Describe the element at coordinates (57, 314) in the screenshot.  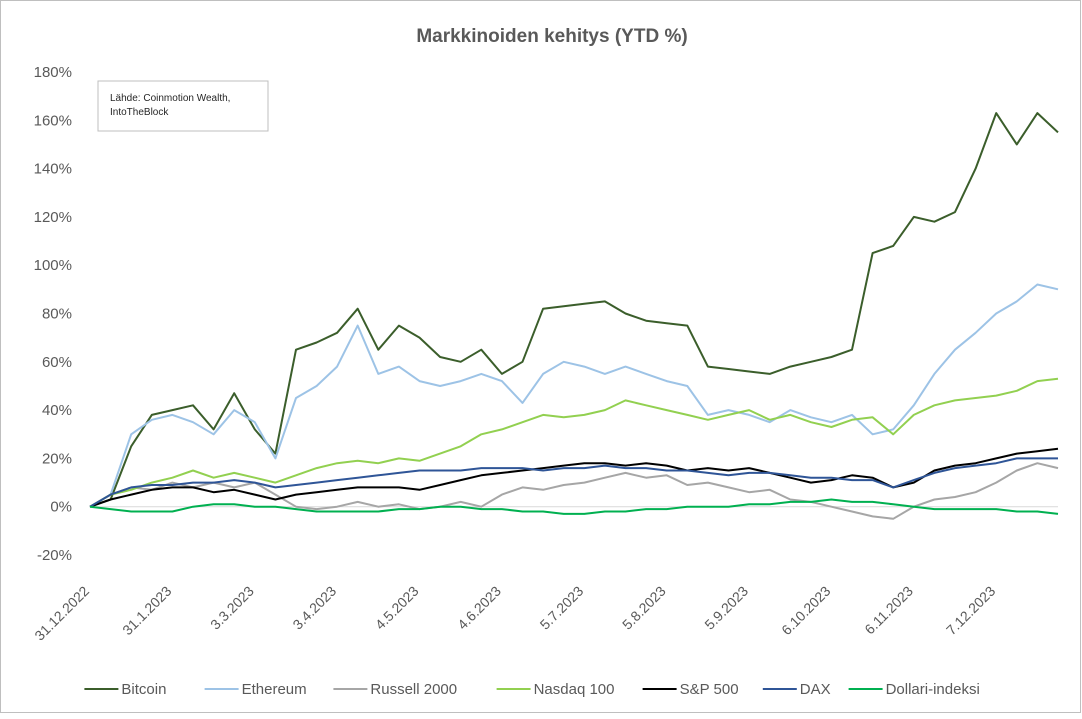
I see `y-tick-label: 80%` at that location.